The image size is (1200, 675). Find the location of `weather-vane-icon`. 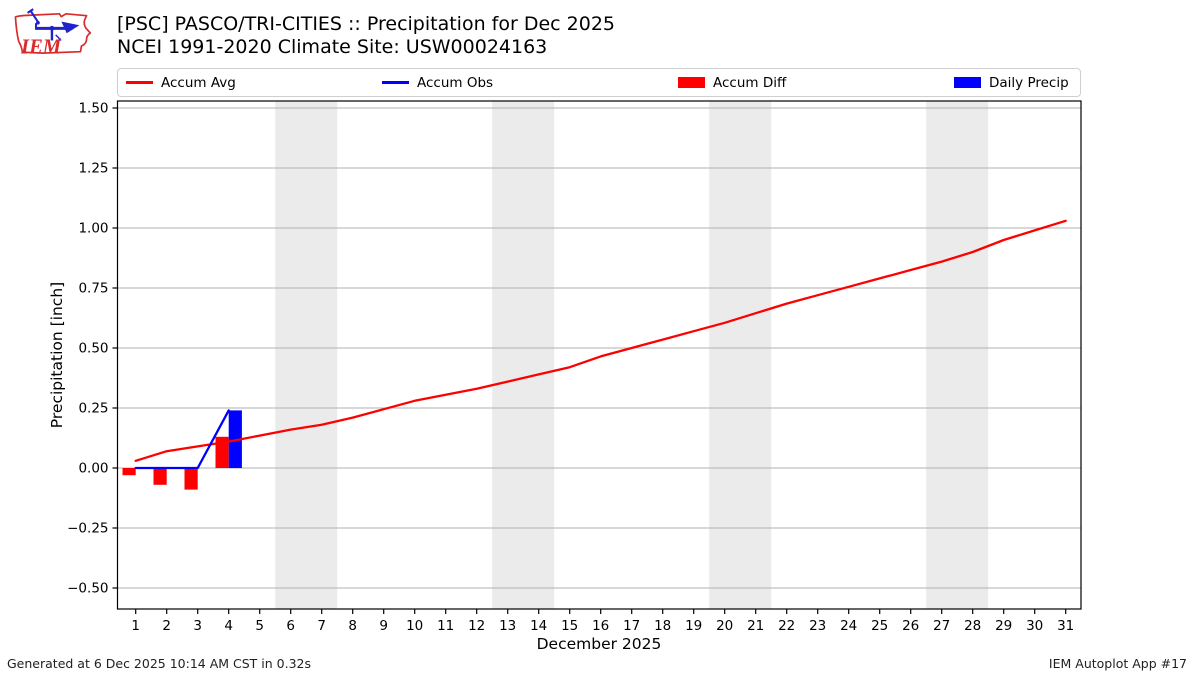

weather-vane-icon is located at coordinates (53, 24).